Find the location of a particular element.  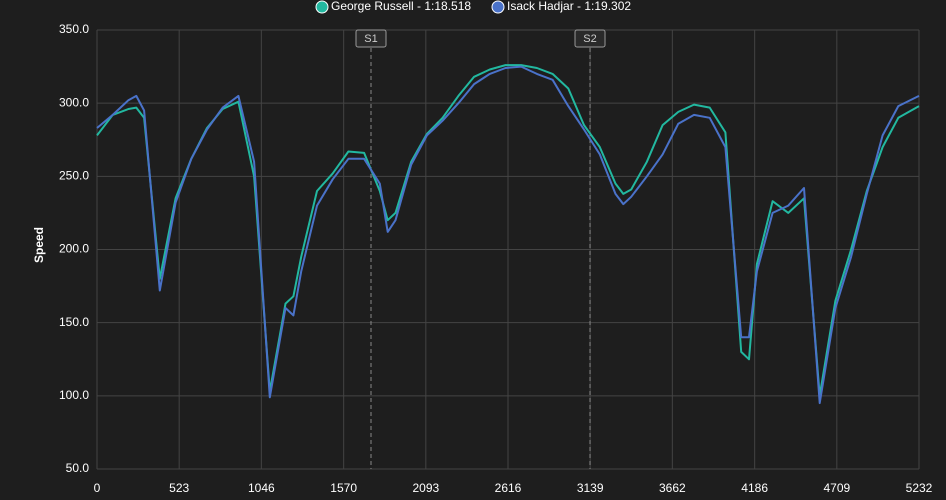

x-tick-label: 5232 is located at coordinates (919, 488).